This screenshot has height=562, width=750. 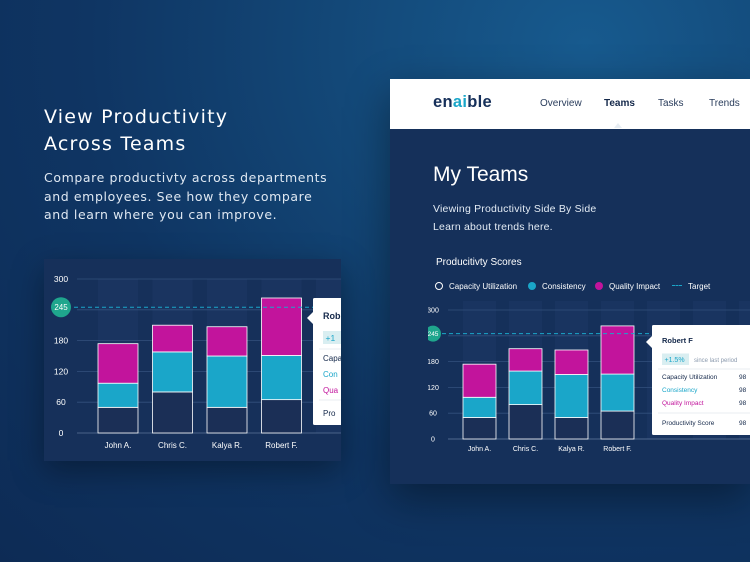 What do you see at coordinates (332, 358) in the screenshot?
I see `tooltip-metric-label: Capa` at bounding box center [332, 358].